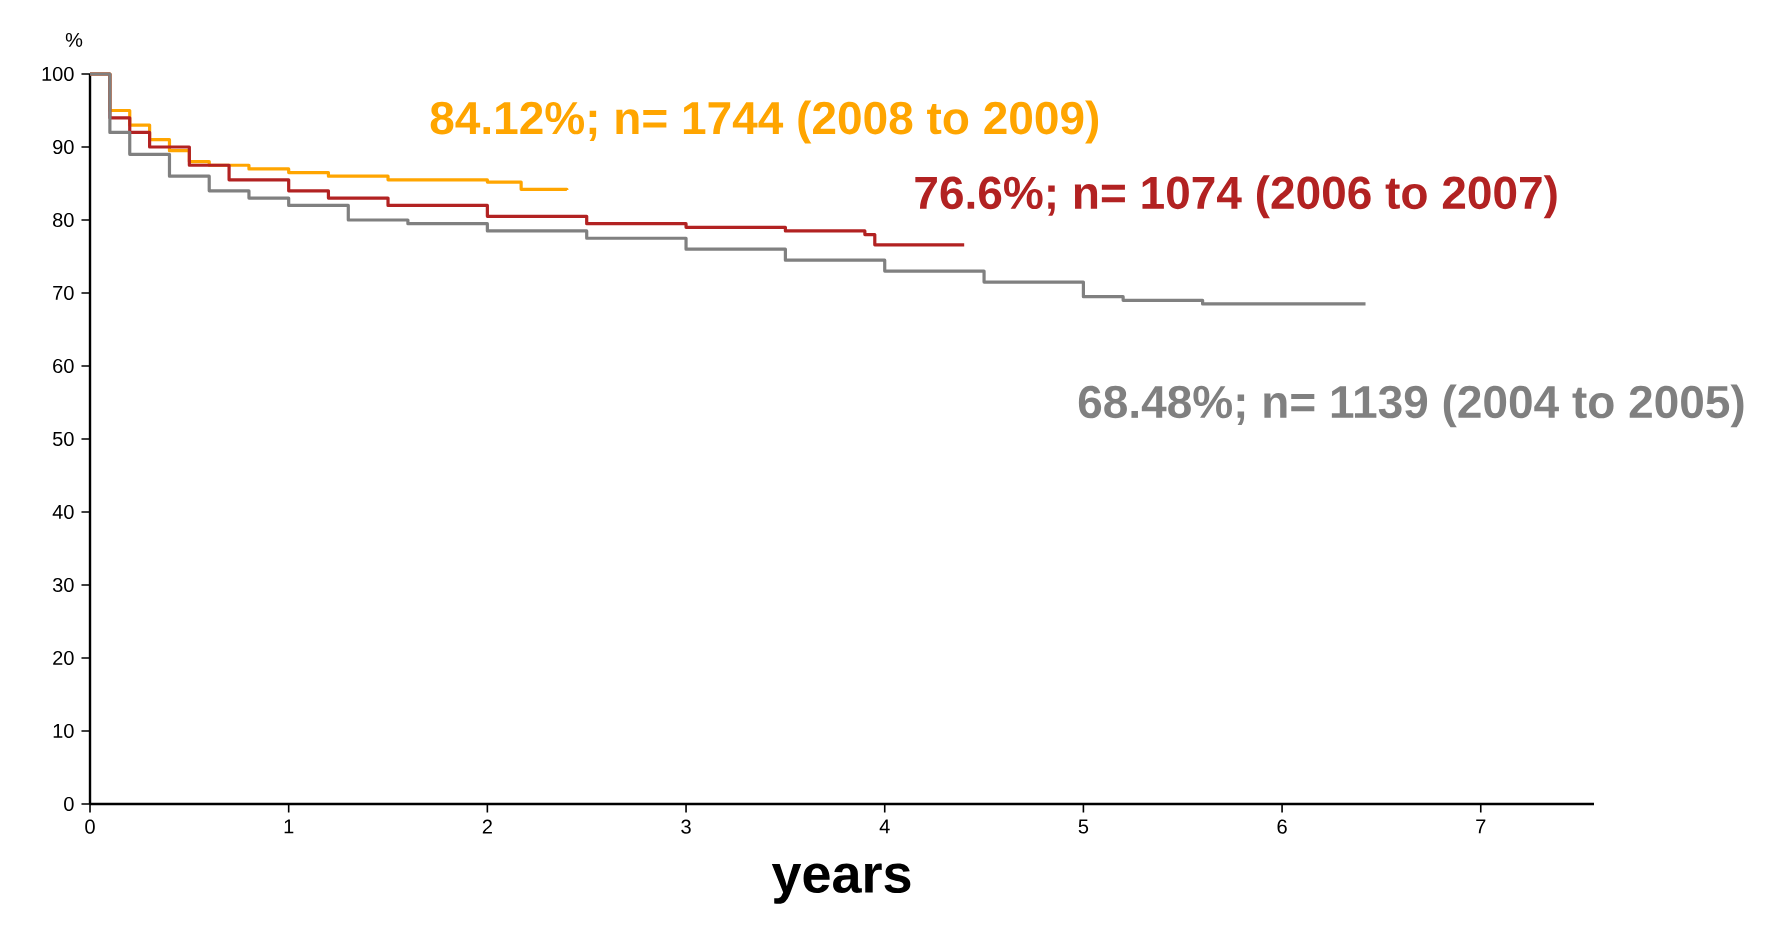  What do you see at coordinates (686, 826) in the screenshot?
I see `x-tick-label: 3` at bounding box center [686, 826].